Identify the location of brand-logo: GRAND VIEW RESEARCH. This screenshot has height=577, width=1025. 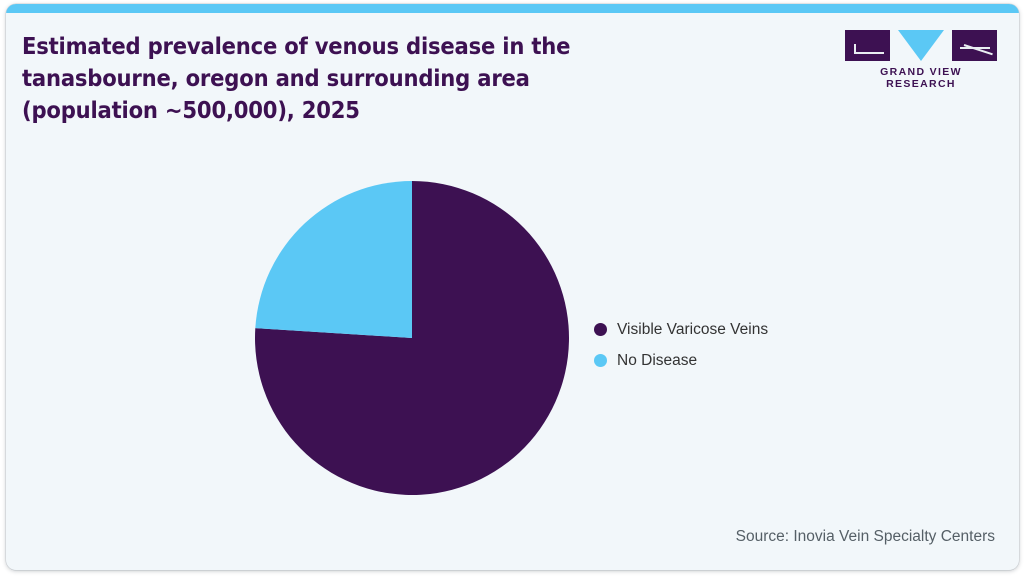
(921, 60).